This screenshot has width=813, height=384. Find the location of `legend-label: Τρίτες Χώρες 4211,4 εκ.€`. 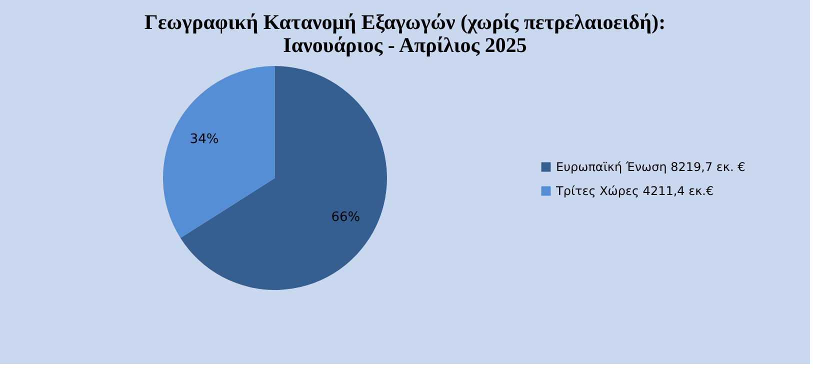

legend-label: Τρίτες Χώρες 4211,4 εκ.€ is located at coordinates (634, 191).